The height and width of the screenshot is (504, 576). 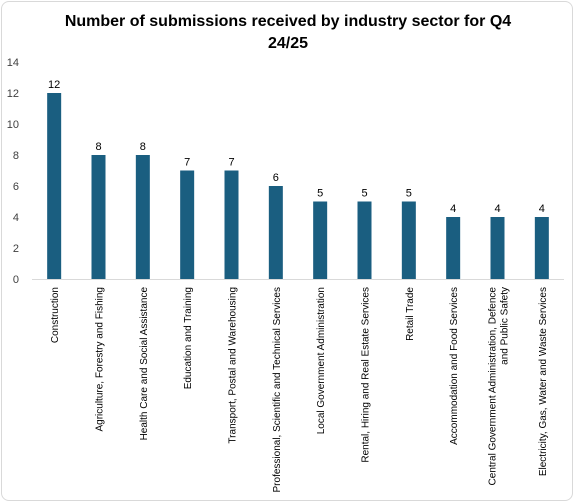 I want to click on y-tick-label: 2, so click(x=16, y=249).